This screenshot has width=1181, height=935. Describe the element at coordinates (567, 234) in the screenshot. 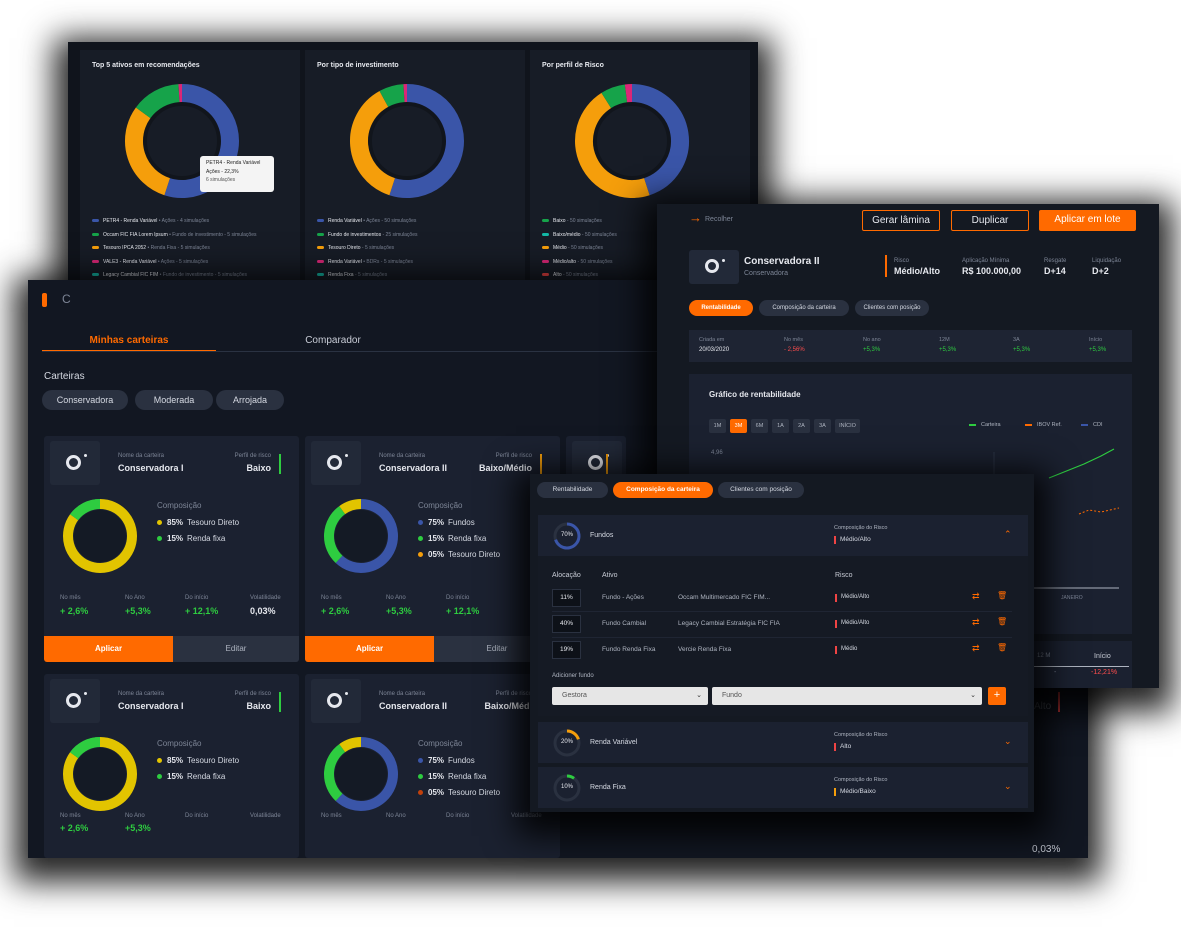

I see `legend-name: Baixo/médio` at that location.